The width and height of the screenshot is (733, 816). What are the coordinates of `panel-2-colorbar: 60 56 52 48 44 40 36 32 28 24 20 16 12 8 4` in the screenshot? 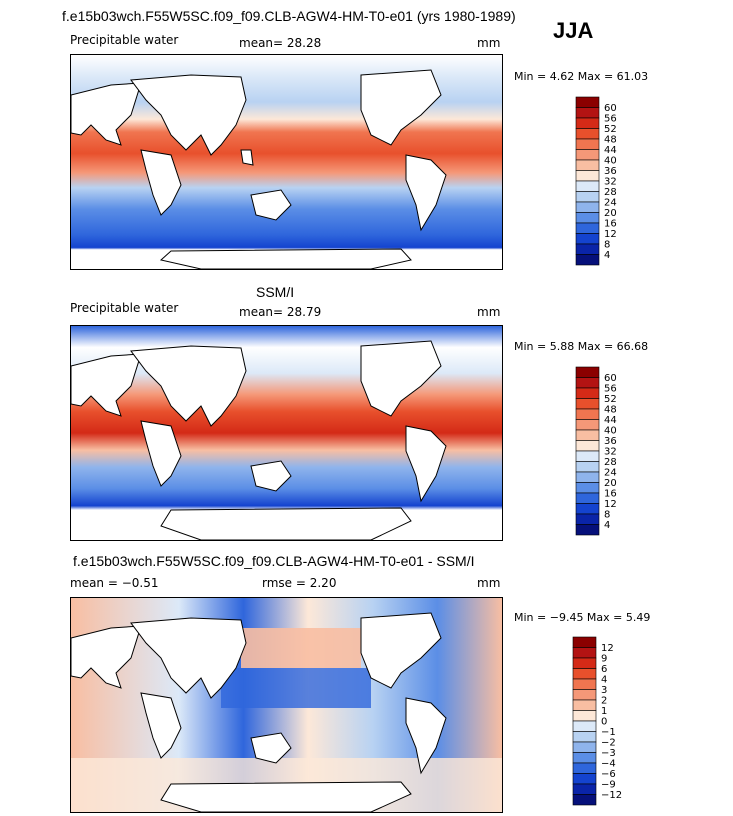 It's located at (605, 451).